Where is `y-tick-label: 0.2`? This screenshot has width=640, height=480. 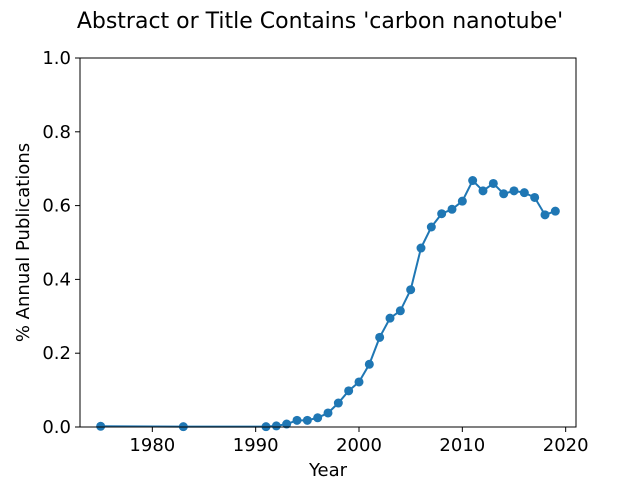 y-tick-label: 0.2 is located at coordinates (56, 353).